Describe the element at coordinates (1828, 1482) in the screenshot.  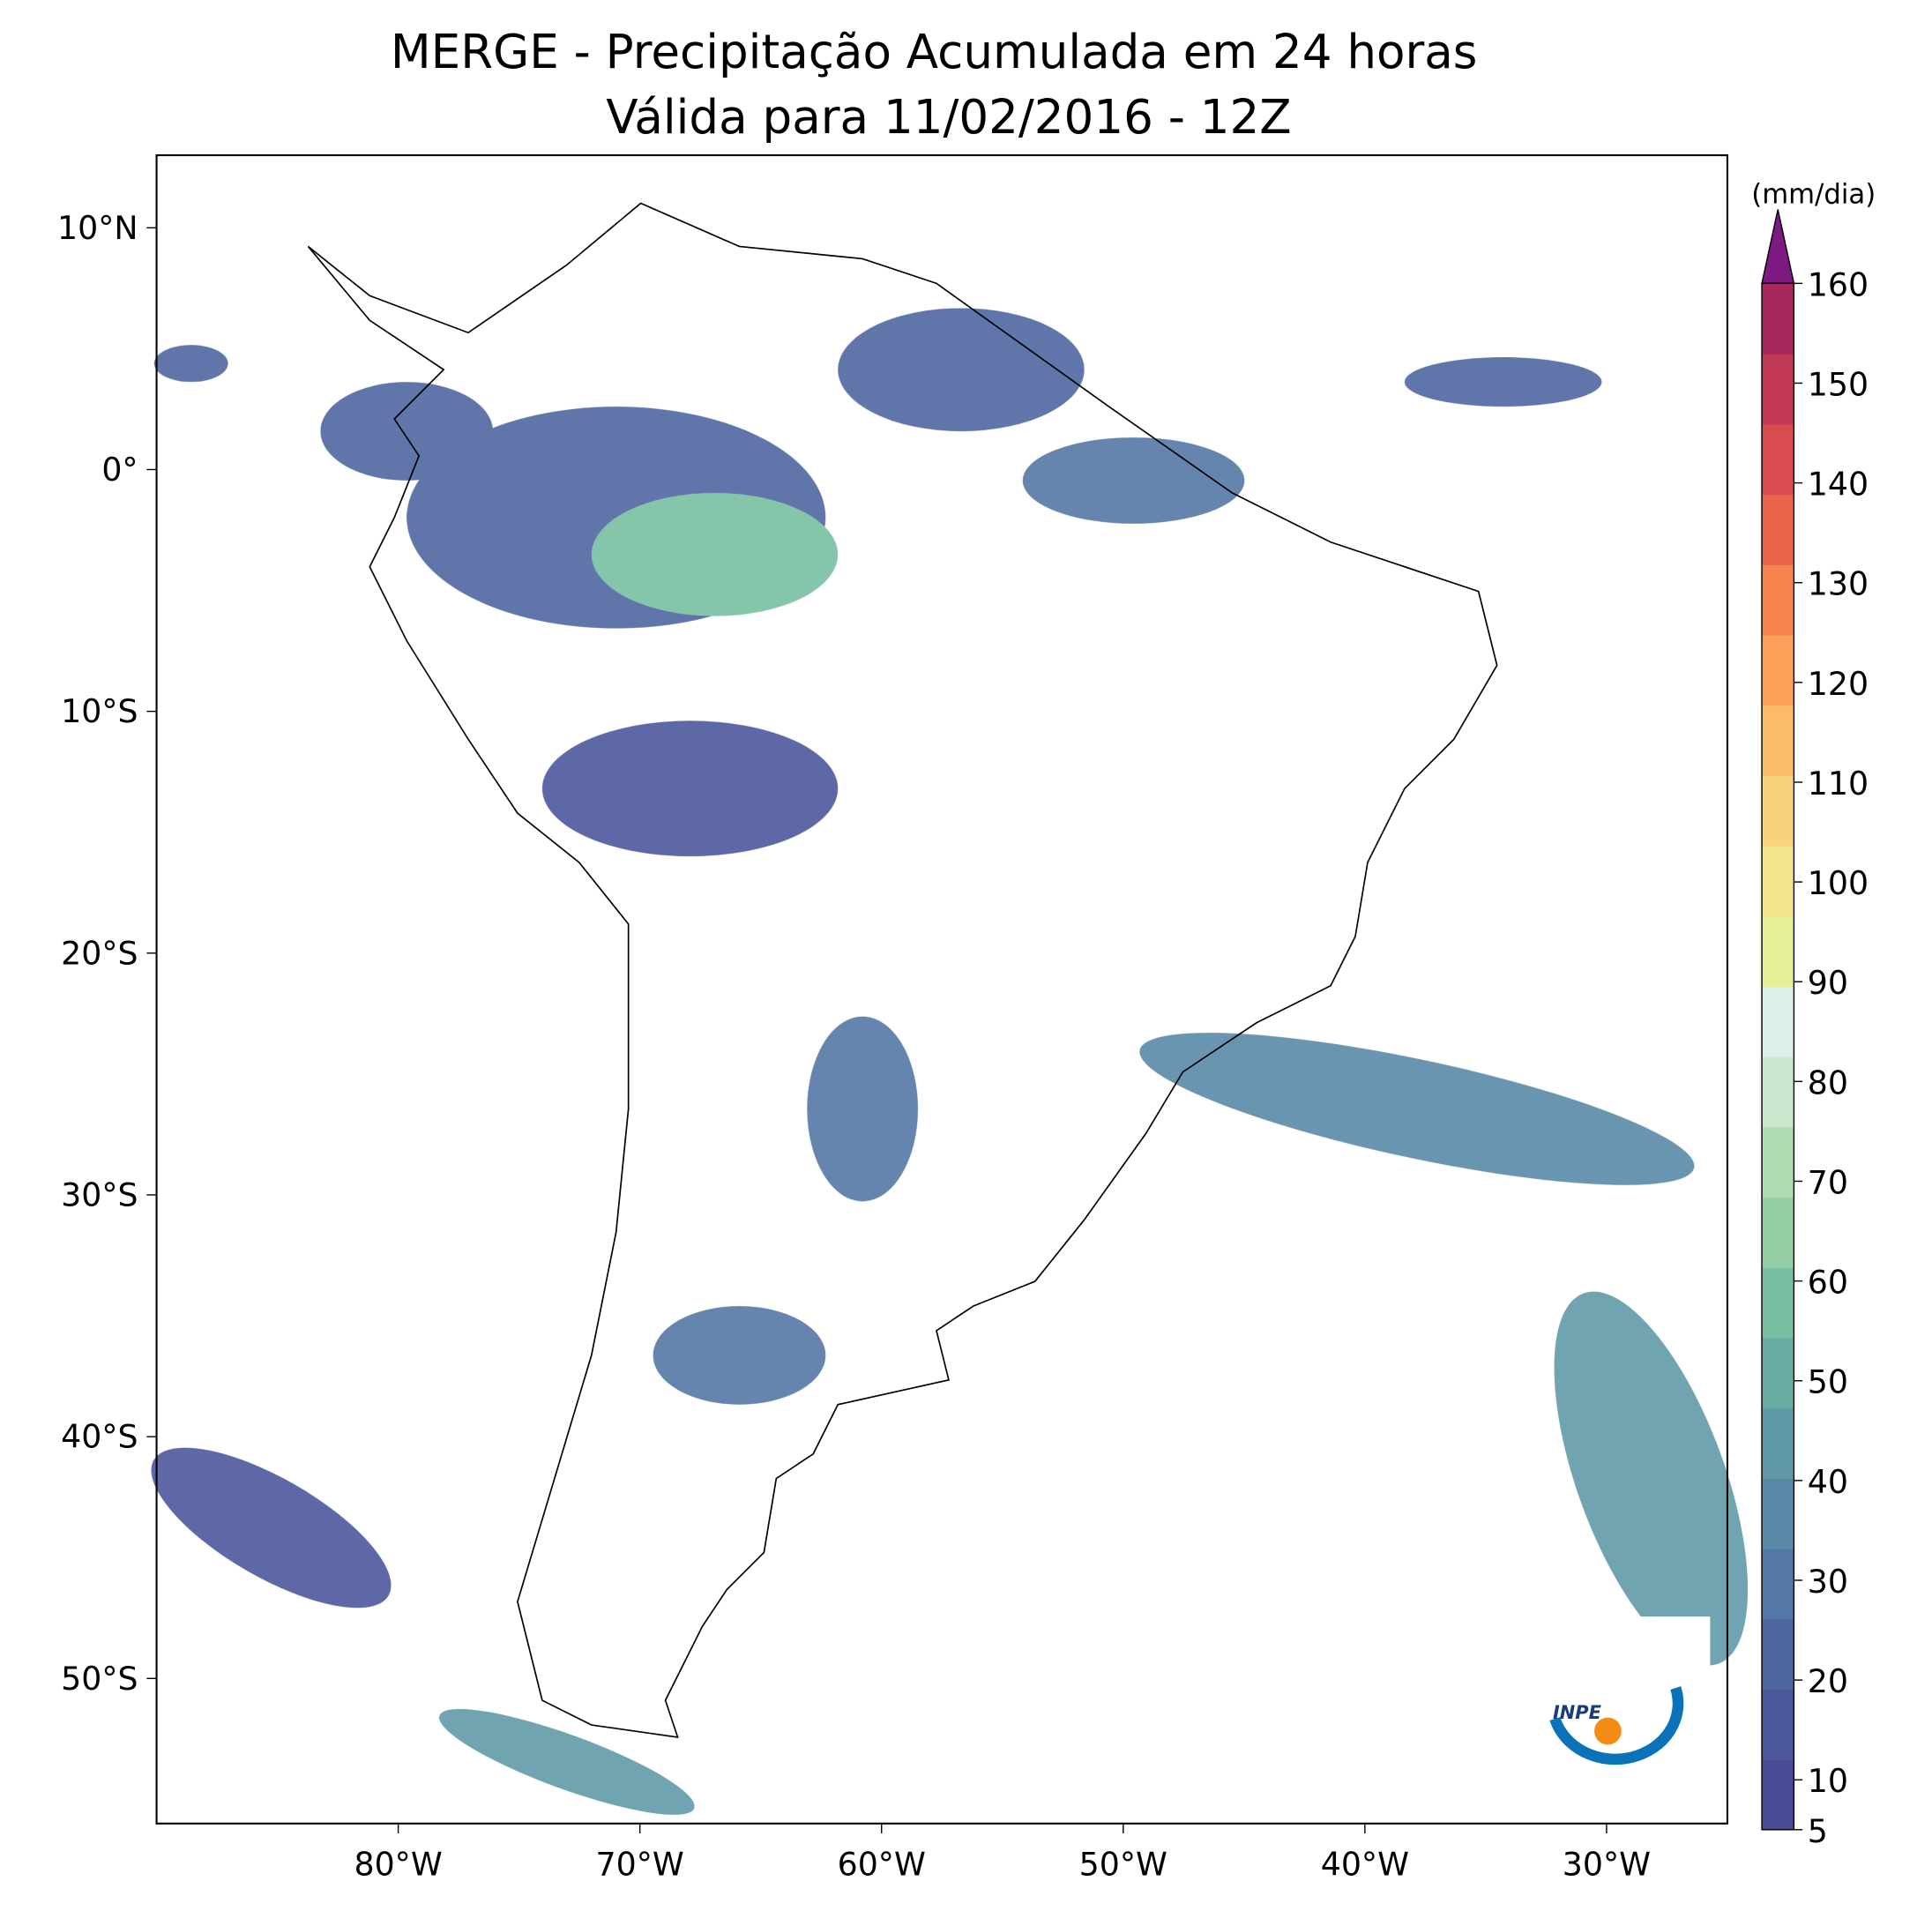
I see `colorbar-tick-label: 40` at that location.